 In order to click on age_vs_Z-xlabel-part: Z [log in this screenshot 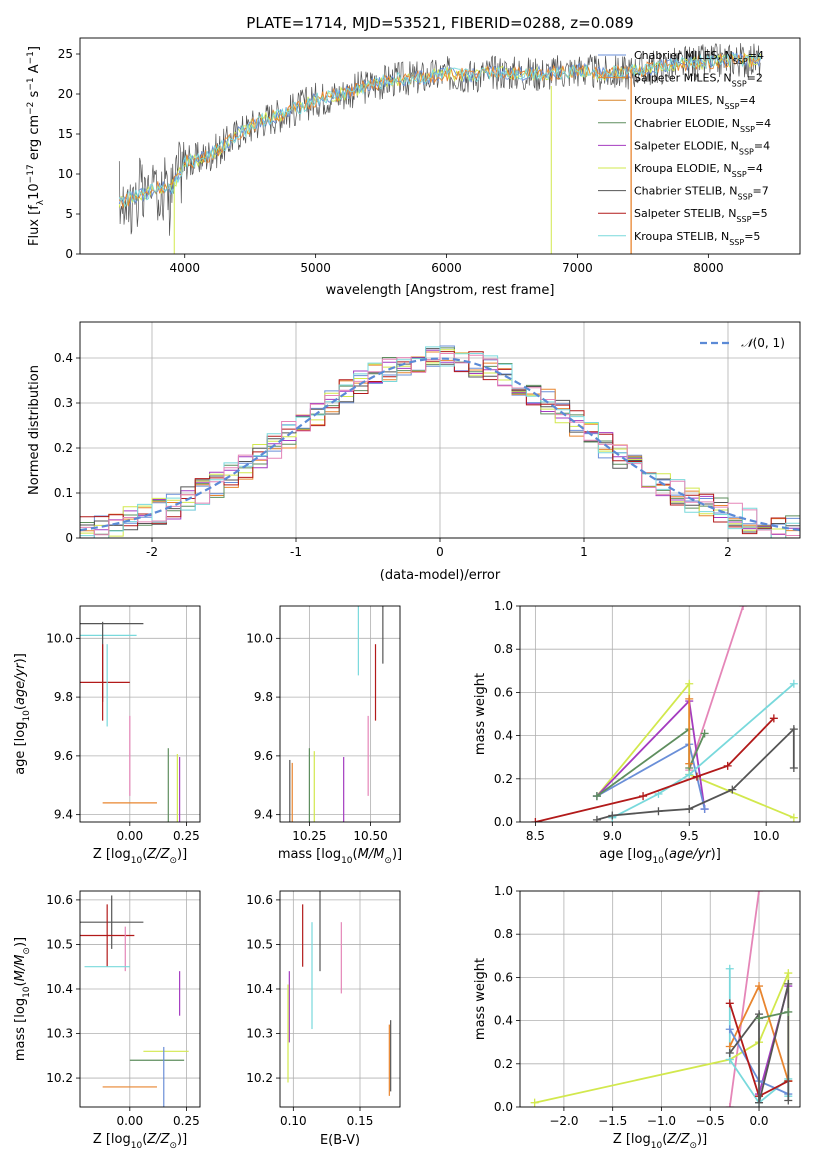, I will do `click(112, 854)`.